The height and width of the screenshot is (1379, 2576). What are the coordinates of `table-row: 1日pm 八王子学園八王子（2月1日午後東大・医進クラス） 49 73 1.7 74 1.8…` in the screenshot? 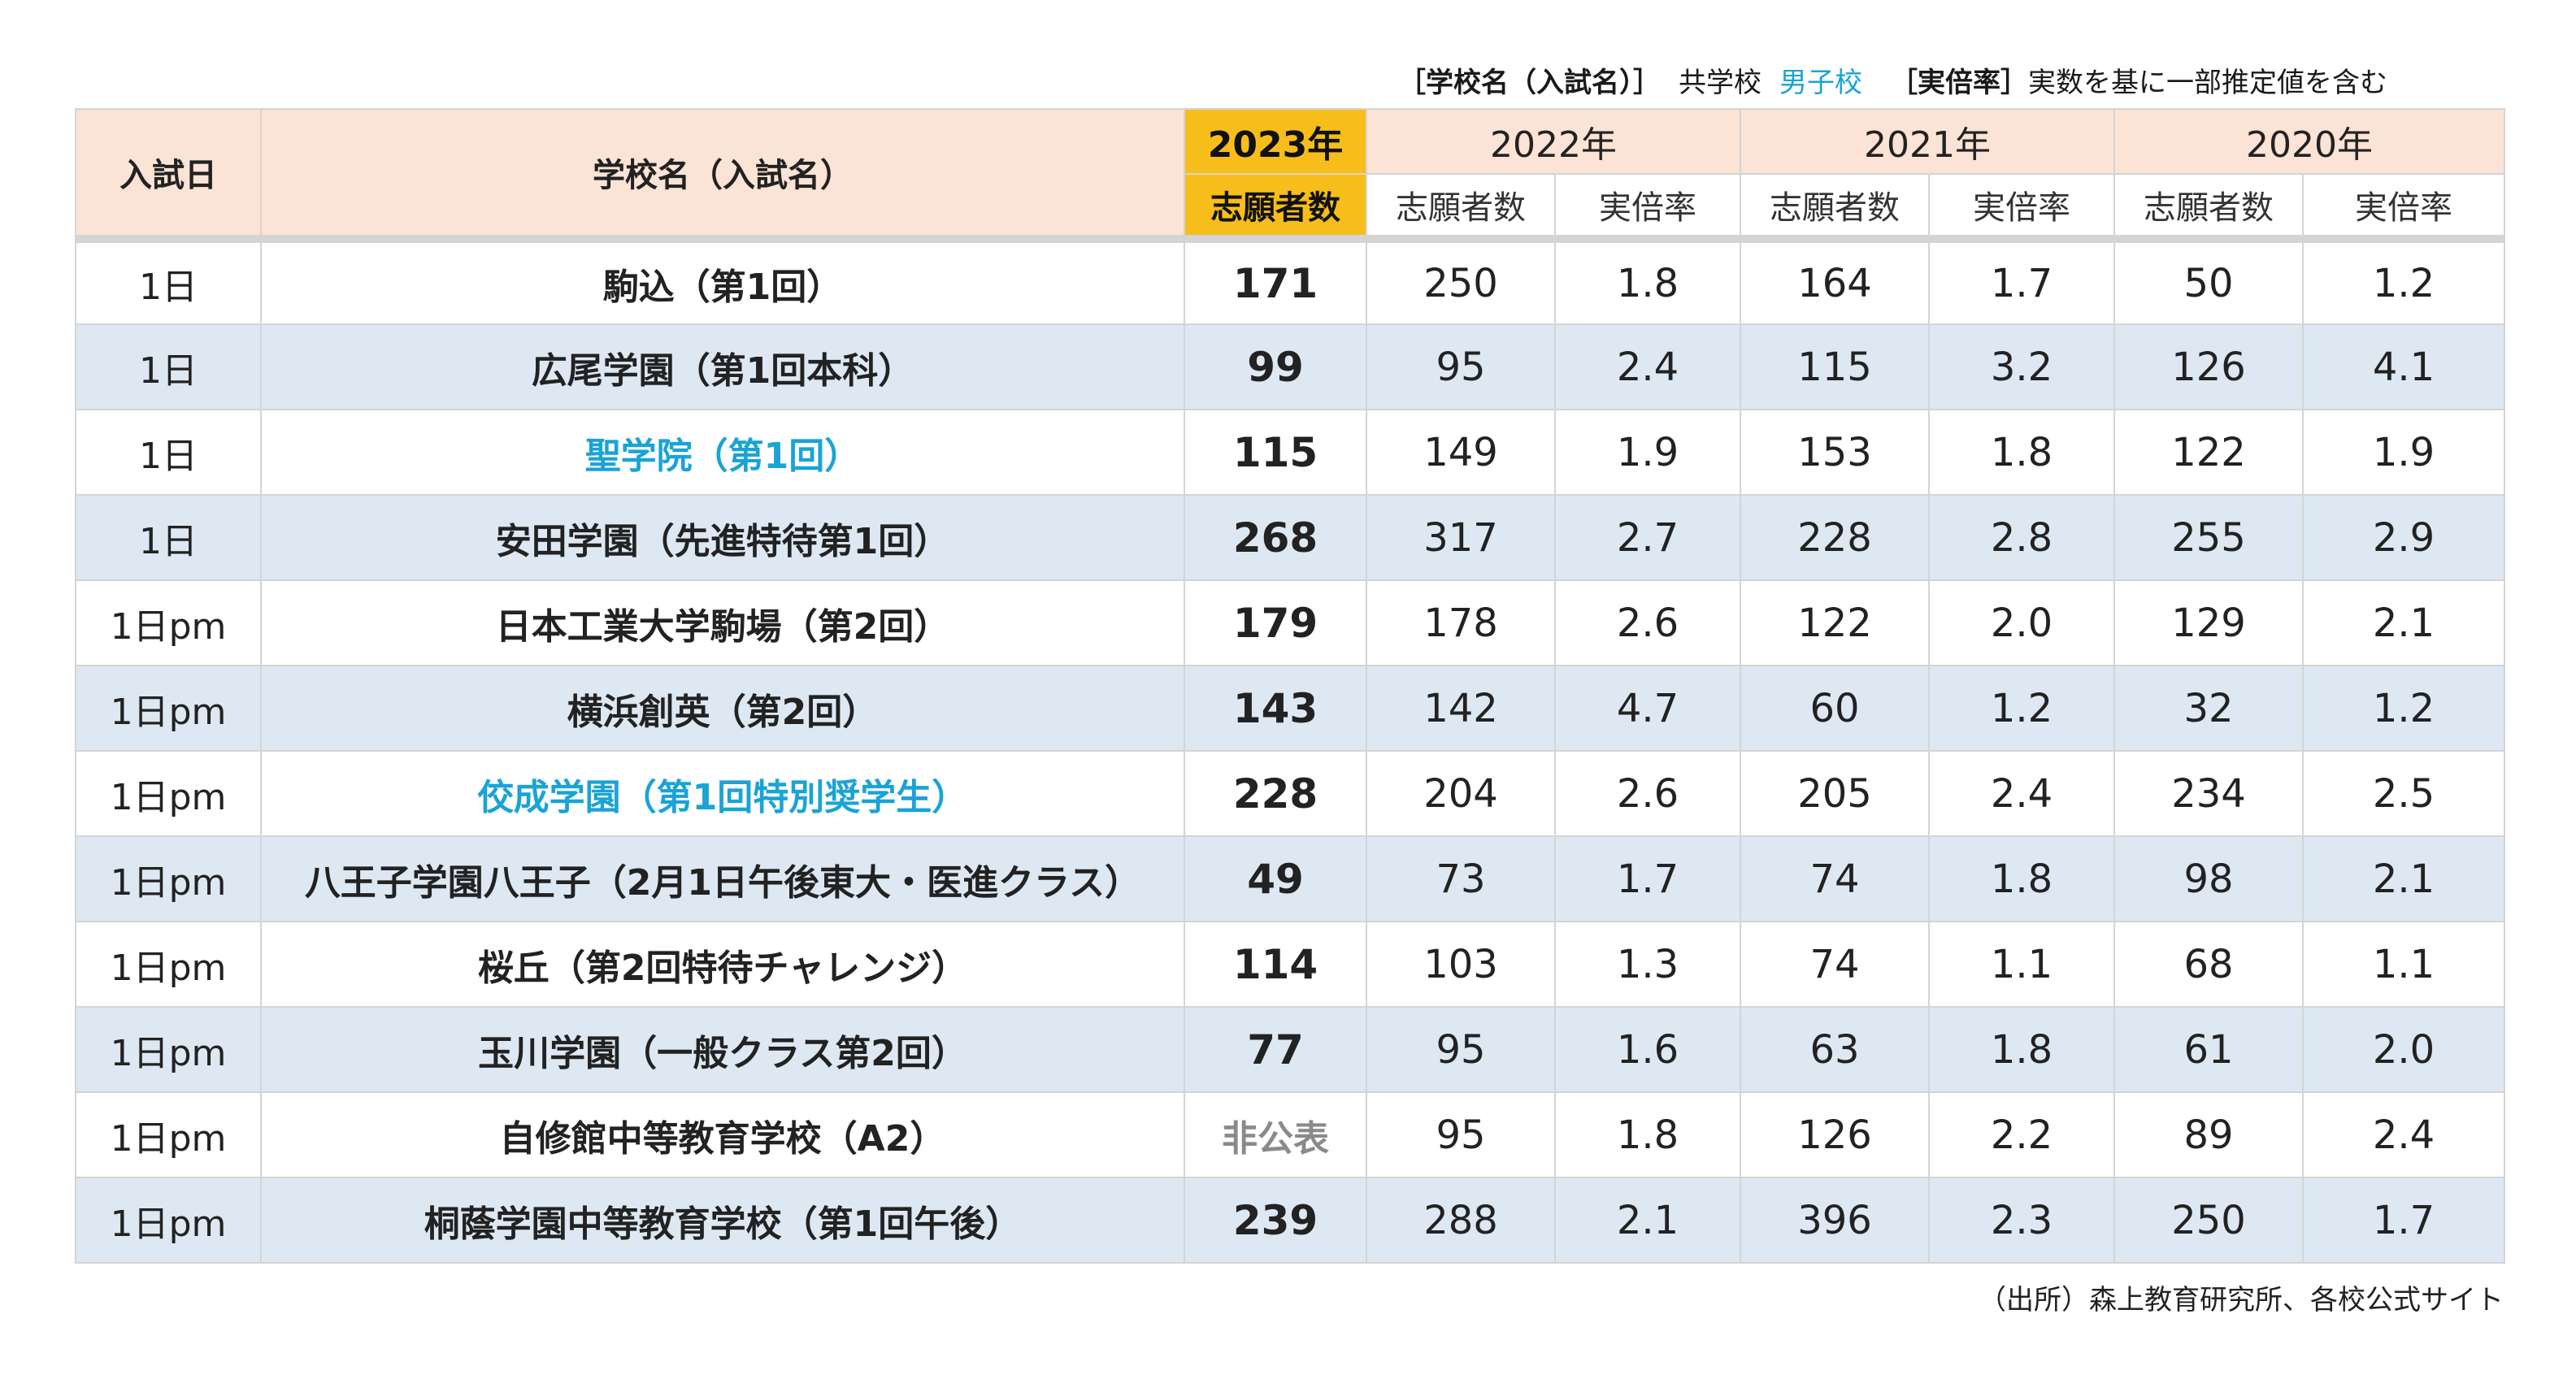 It's located at (1290, 878).